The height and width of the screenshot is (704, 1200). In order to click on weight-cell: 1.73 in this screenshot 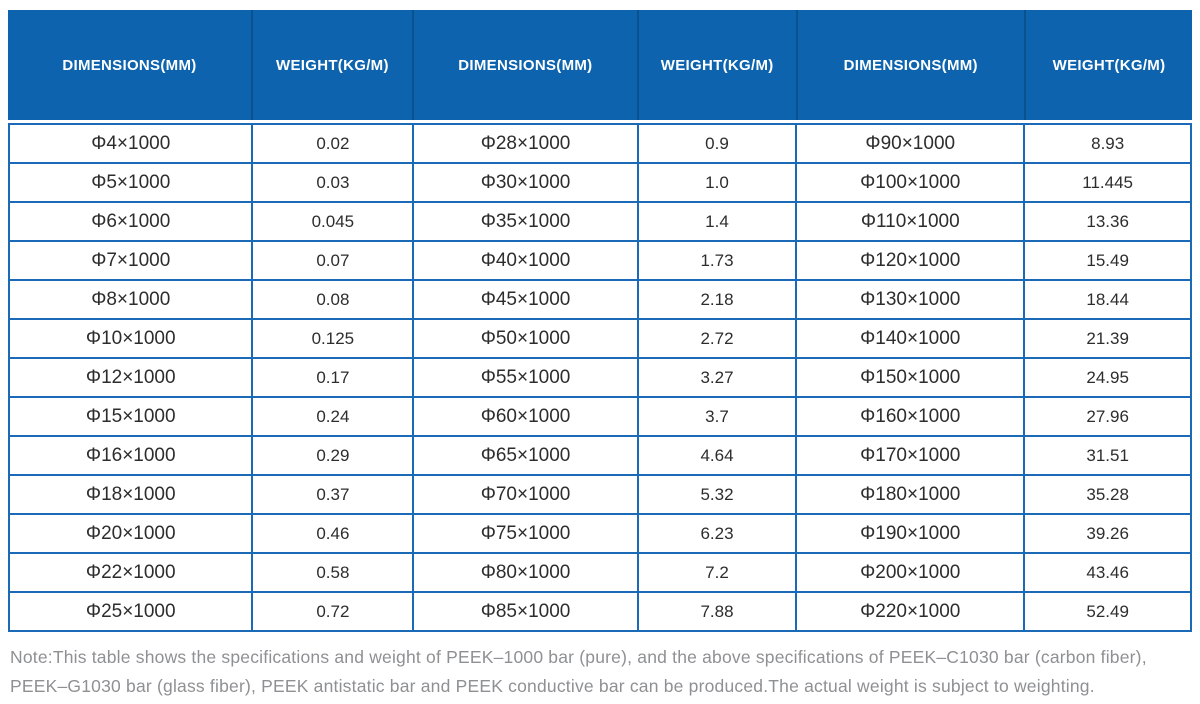, I will do `click(717, 260)`.